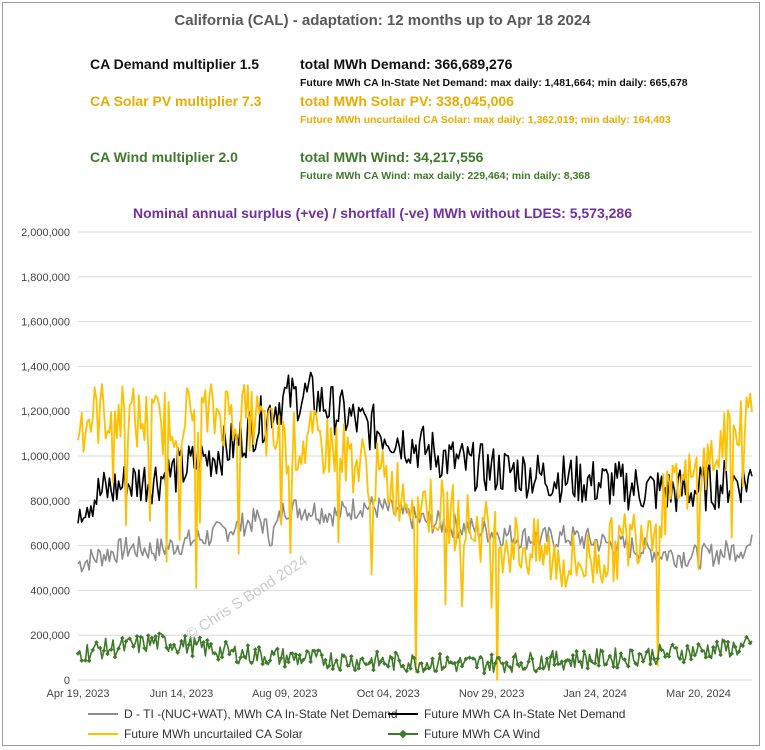 This screenshot has height=750, width=765. What do you see at coordinates (247, 597) in the screenshot?
I see `watermark: © Chris S Bond 2024` at bounding box center [247, 597].